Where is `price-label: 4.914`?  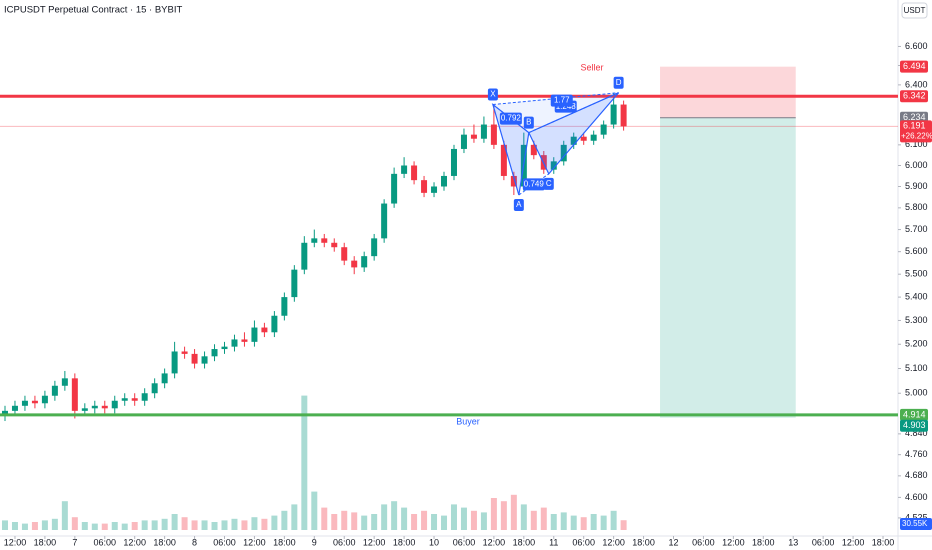
price-label: 4.914 is located at coordinates (914, 414).